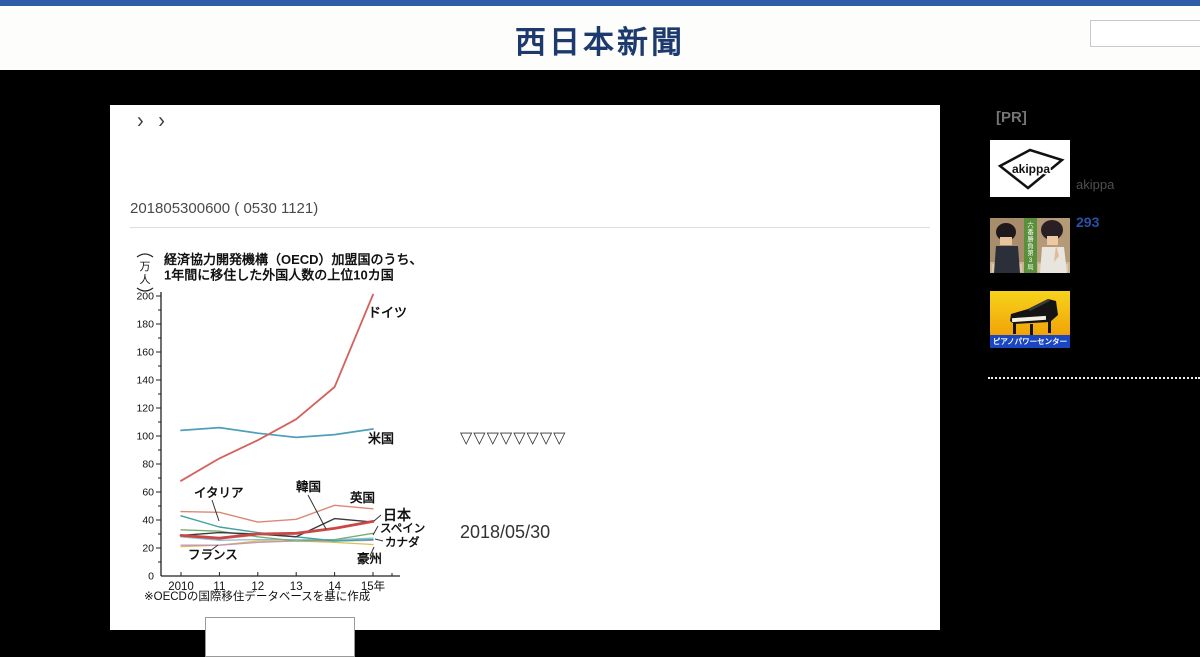 This screenshot has height=657, width=1200. Describe the element at coordinates (293, 259) in the screenshot. I see `svg-text: 経済協力開発機構（OECD）加盟国のうち、` at that location.